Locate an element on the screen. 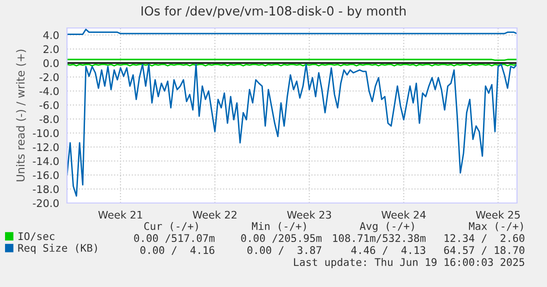  text: 64.57 / 18.70 is located at coordinates (484, 250).